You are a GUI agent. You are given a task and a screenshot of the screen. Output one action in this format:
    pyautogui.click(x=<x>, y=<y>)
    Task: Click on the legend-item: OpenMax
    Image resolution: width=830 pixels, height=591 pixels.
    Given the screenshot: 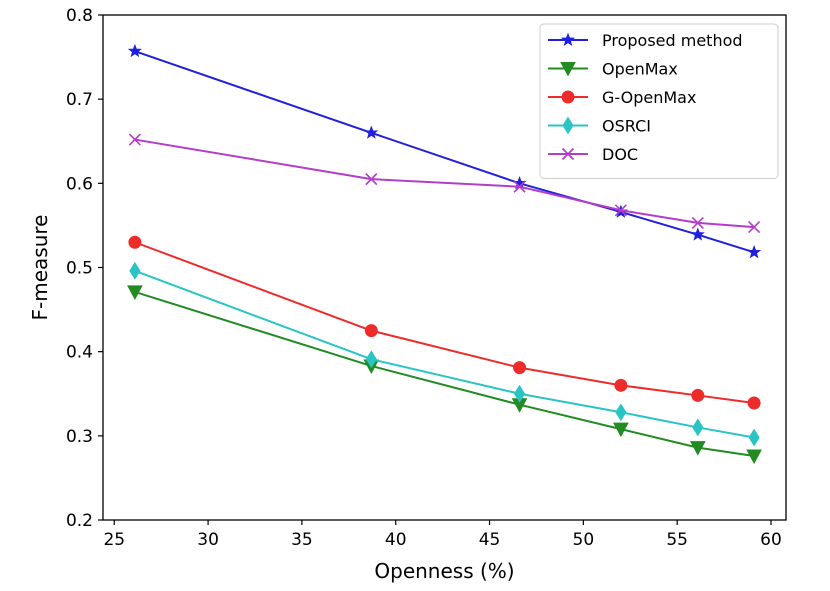 What is the action you would take?
    pyautogui.click(x=613, y=69)
    